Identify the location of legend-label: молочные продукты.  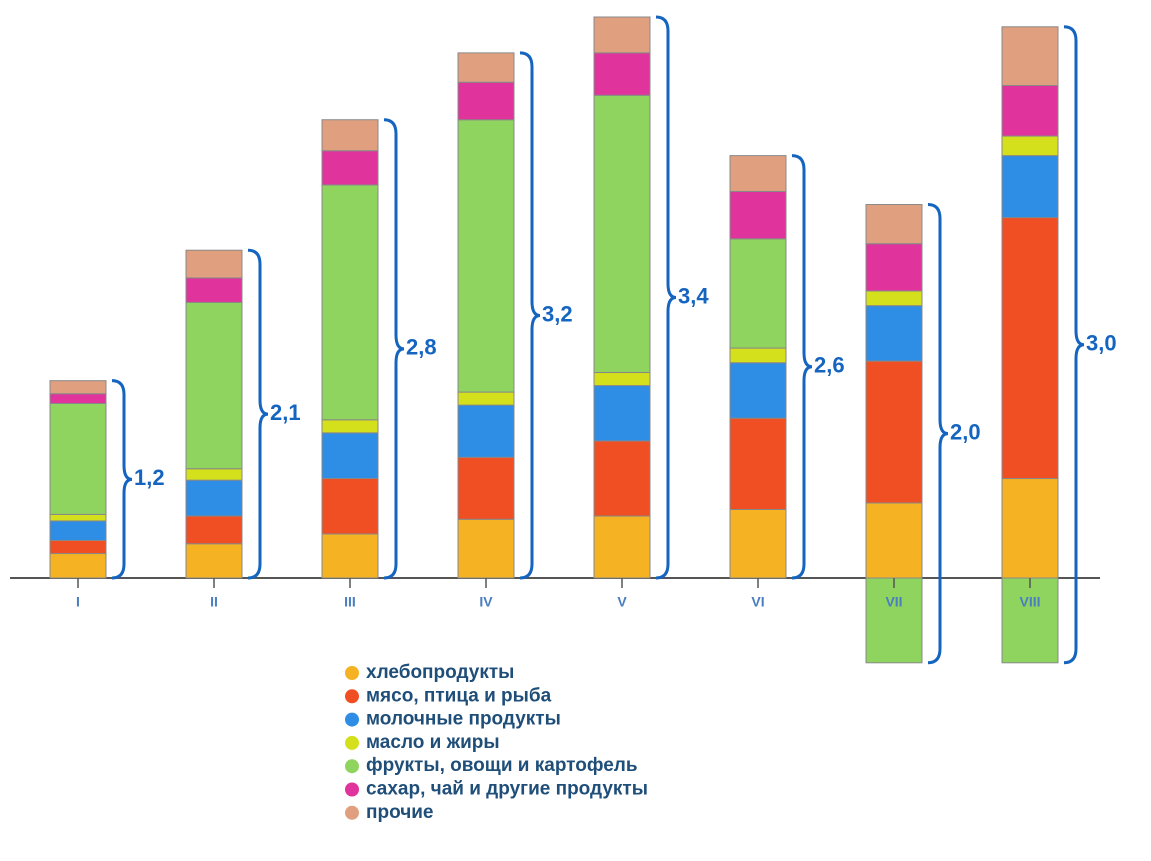
(463, 719).